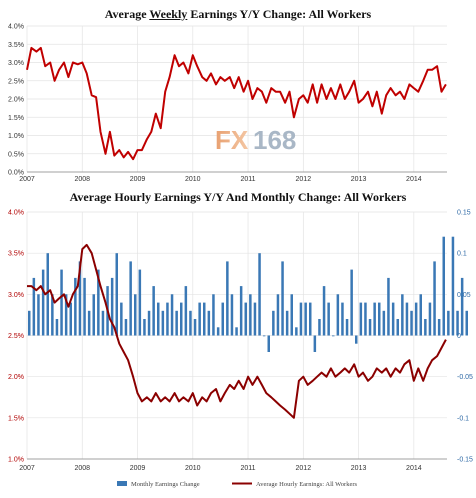 The width and height of the screenshot is (476, 498). What do you see at coordinates (16, 254) in the screenshot?
I see `chart-2-left-tick-label: 3.5%` at bounding box center [16, 254].